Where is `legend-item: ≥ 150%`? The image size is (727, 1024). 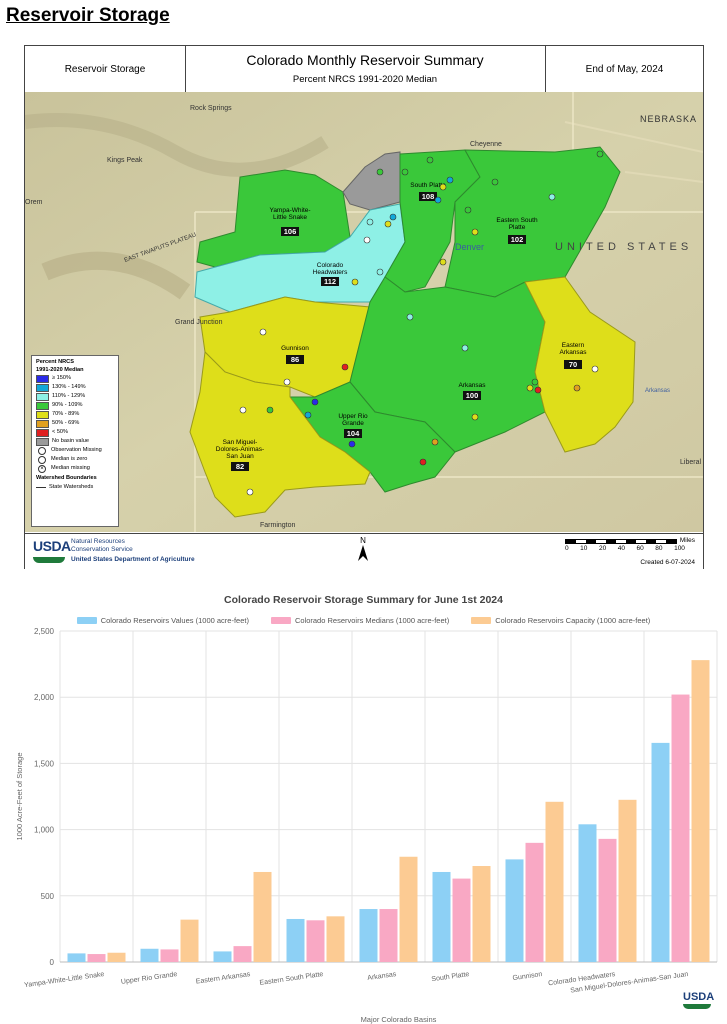 legend-item: ≥ 150% is located at coordinates (75, 379).